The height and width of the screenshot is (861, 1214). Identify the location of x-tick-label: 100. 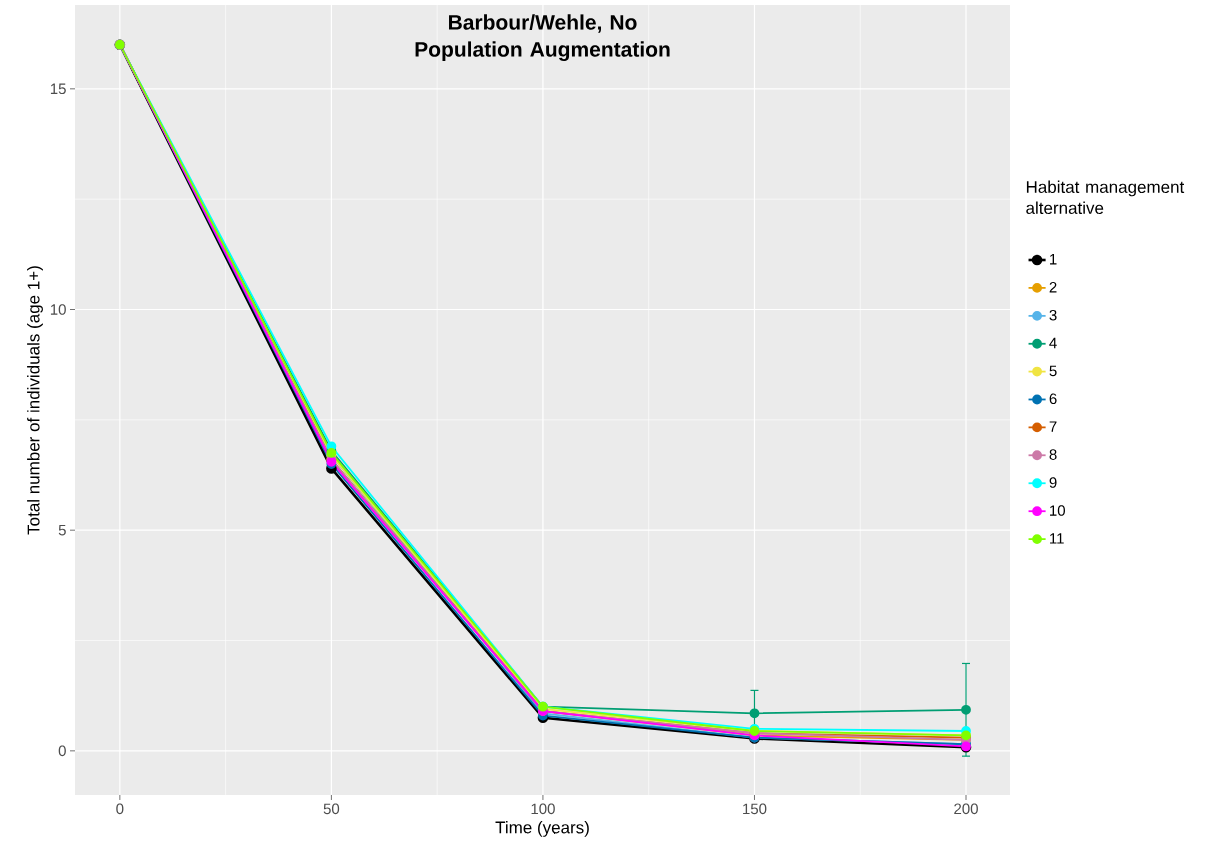
(543, 809).